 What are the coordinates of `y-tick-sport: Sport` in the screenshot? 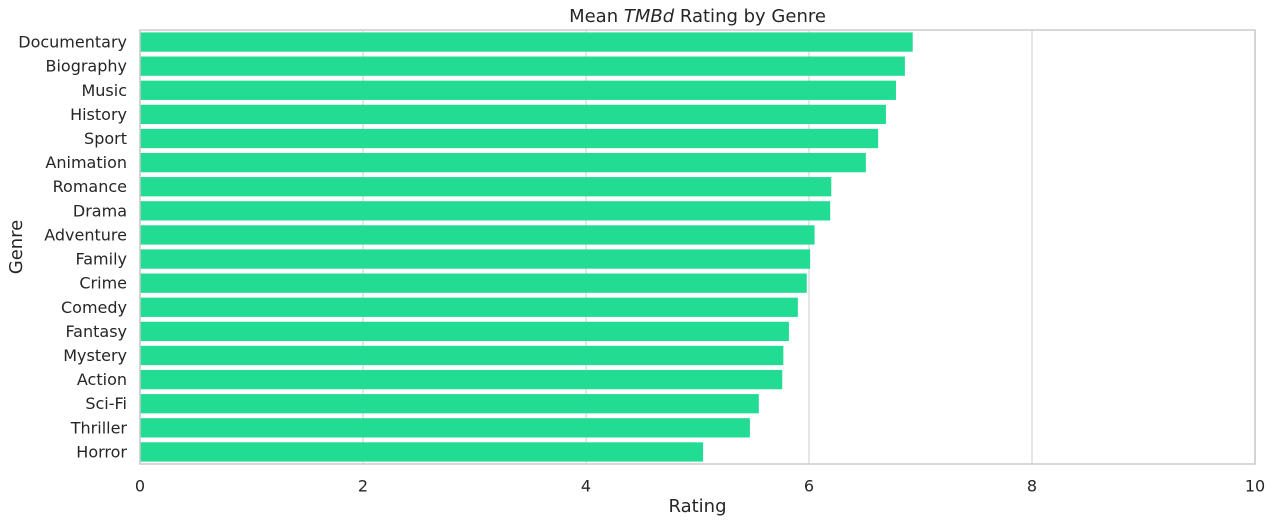 It's located at (105, 138).